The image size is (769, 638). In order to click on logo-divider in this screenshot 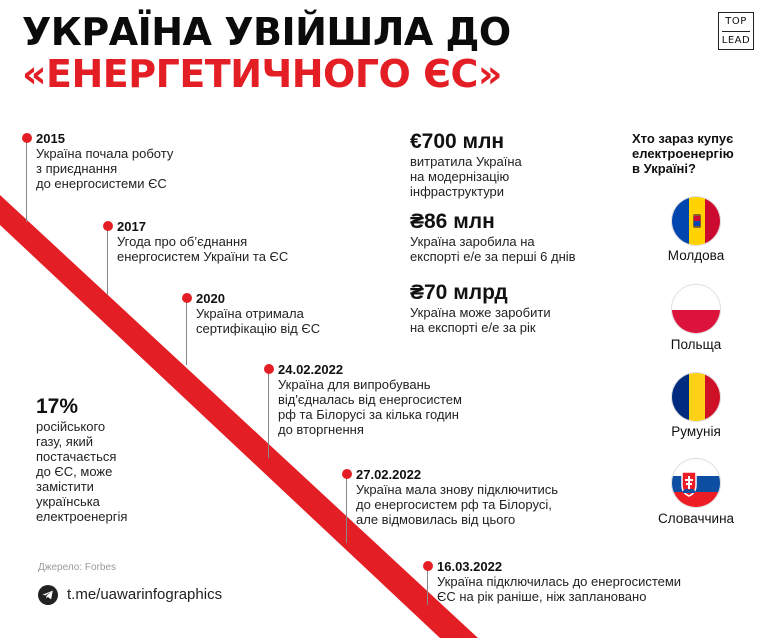, I will do `click(736, 31)`.